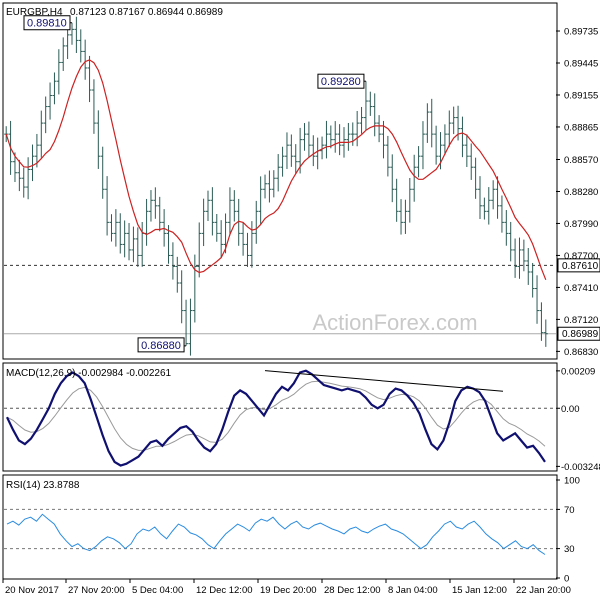 The height and width of the screenshot is (605, 600). Describe the element at coordinates (413, 590) in the screenshot. I see `time-tick-label: 8 Jan 04:00` at that location.